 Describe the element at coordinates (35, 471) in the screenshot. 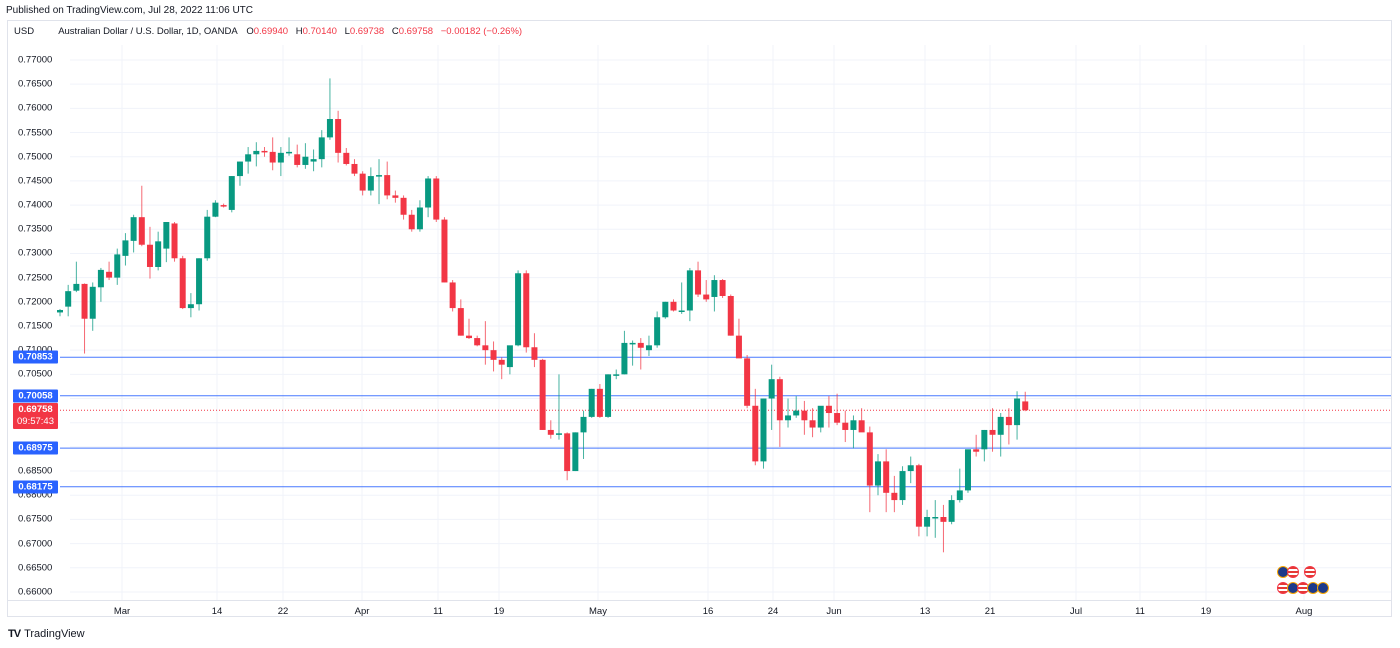

I see `price-axis-label: 0.68500` at that location.